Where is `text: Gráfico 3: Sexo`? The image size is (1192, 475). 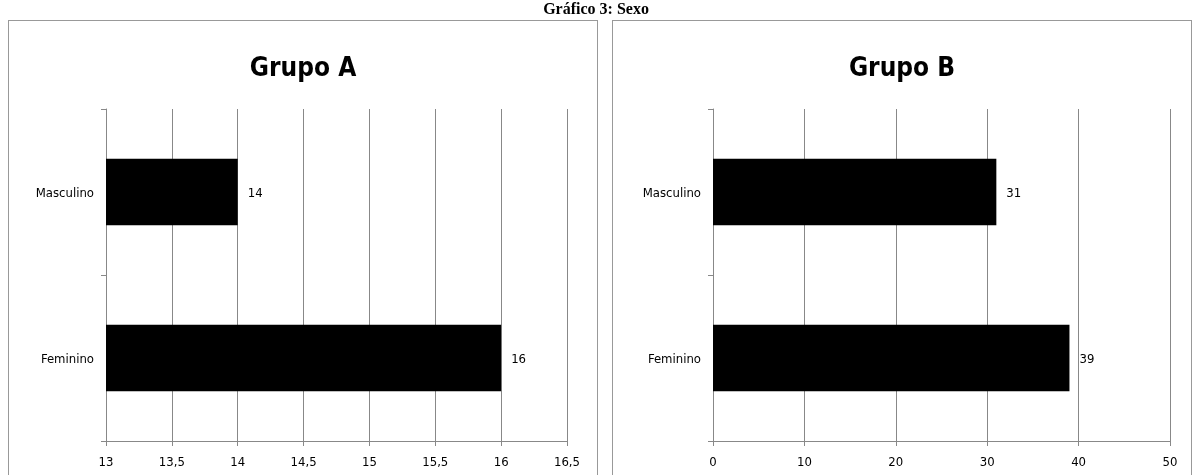
text: Gráfico 3: Sexo is located at coordinates (596, 9).